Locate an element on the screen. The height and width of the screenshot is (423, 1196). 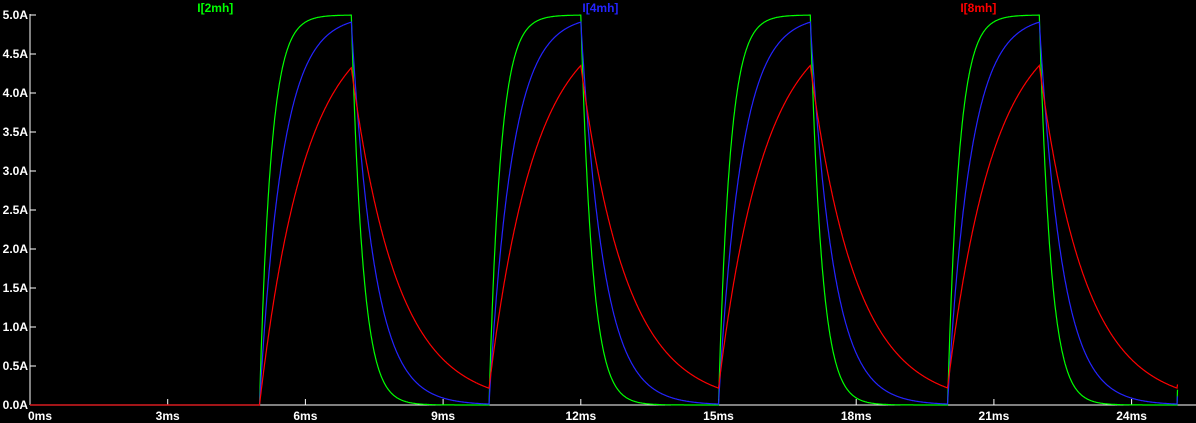
x-tick-label: 3ms is located at coordinates (168, 416).